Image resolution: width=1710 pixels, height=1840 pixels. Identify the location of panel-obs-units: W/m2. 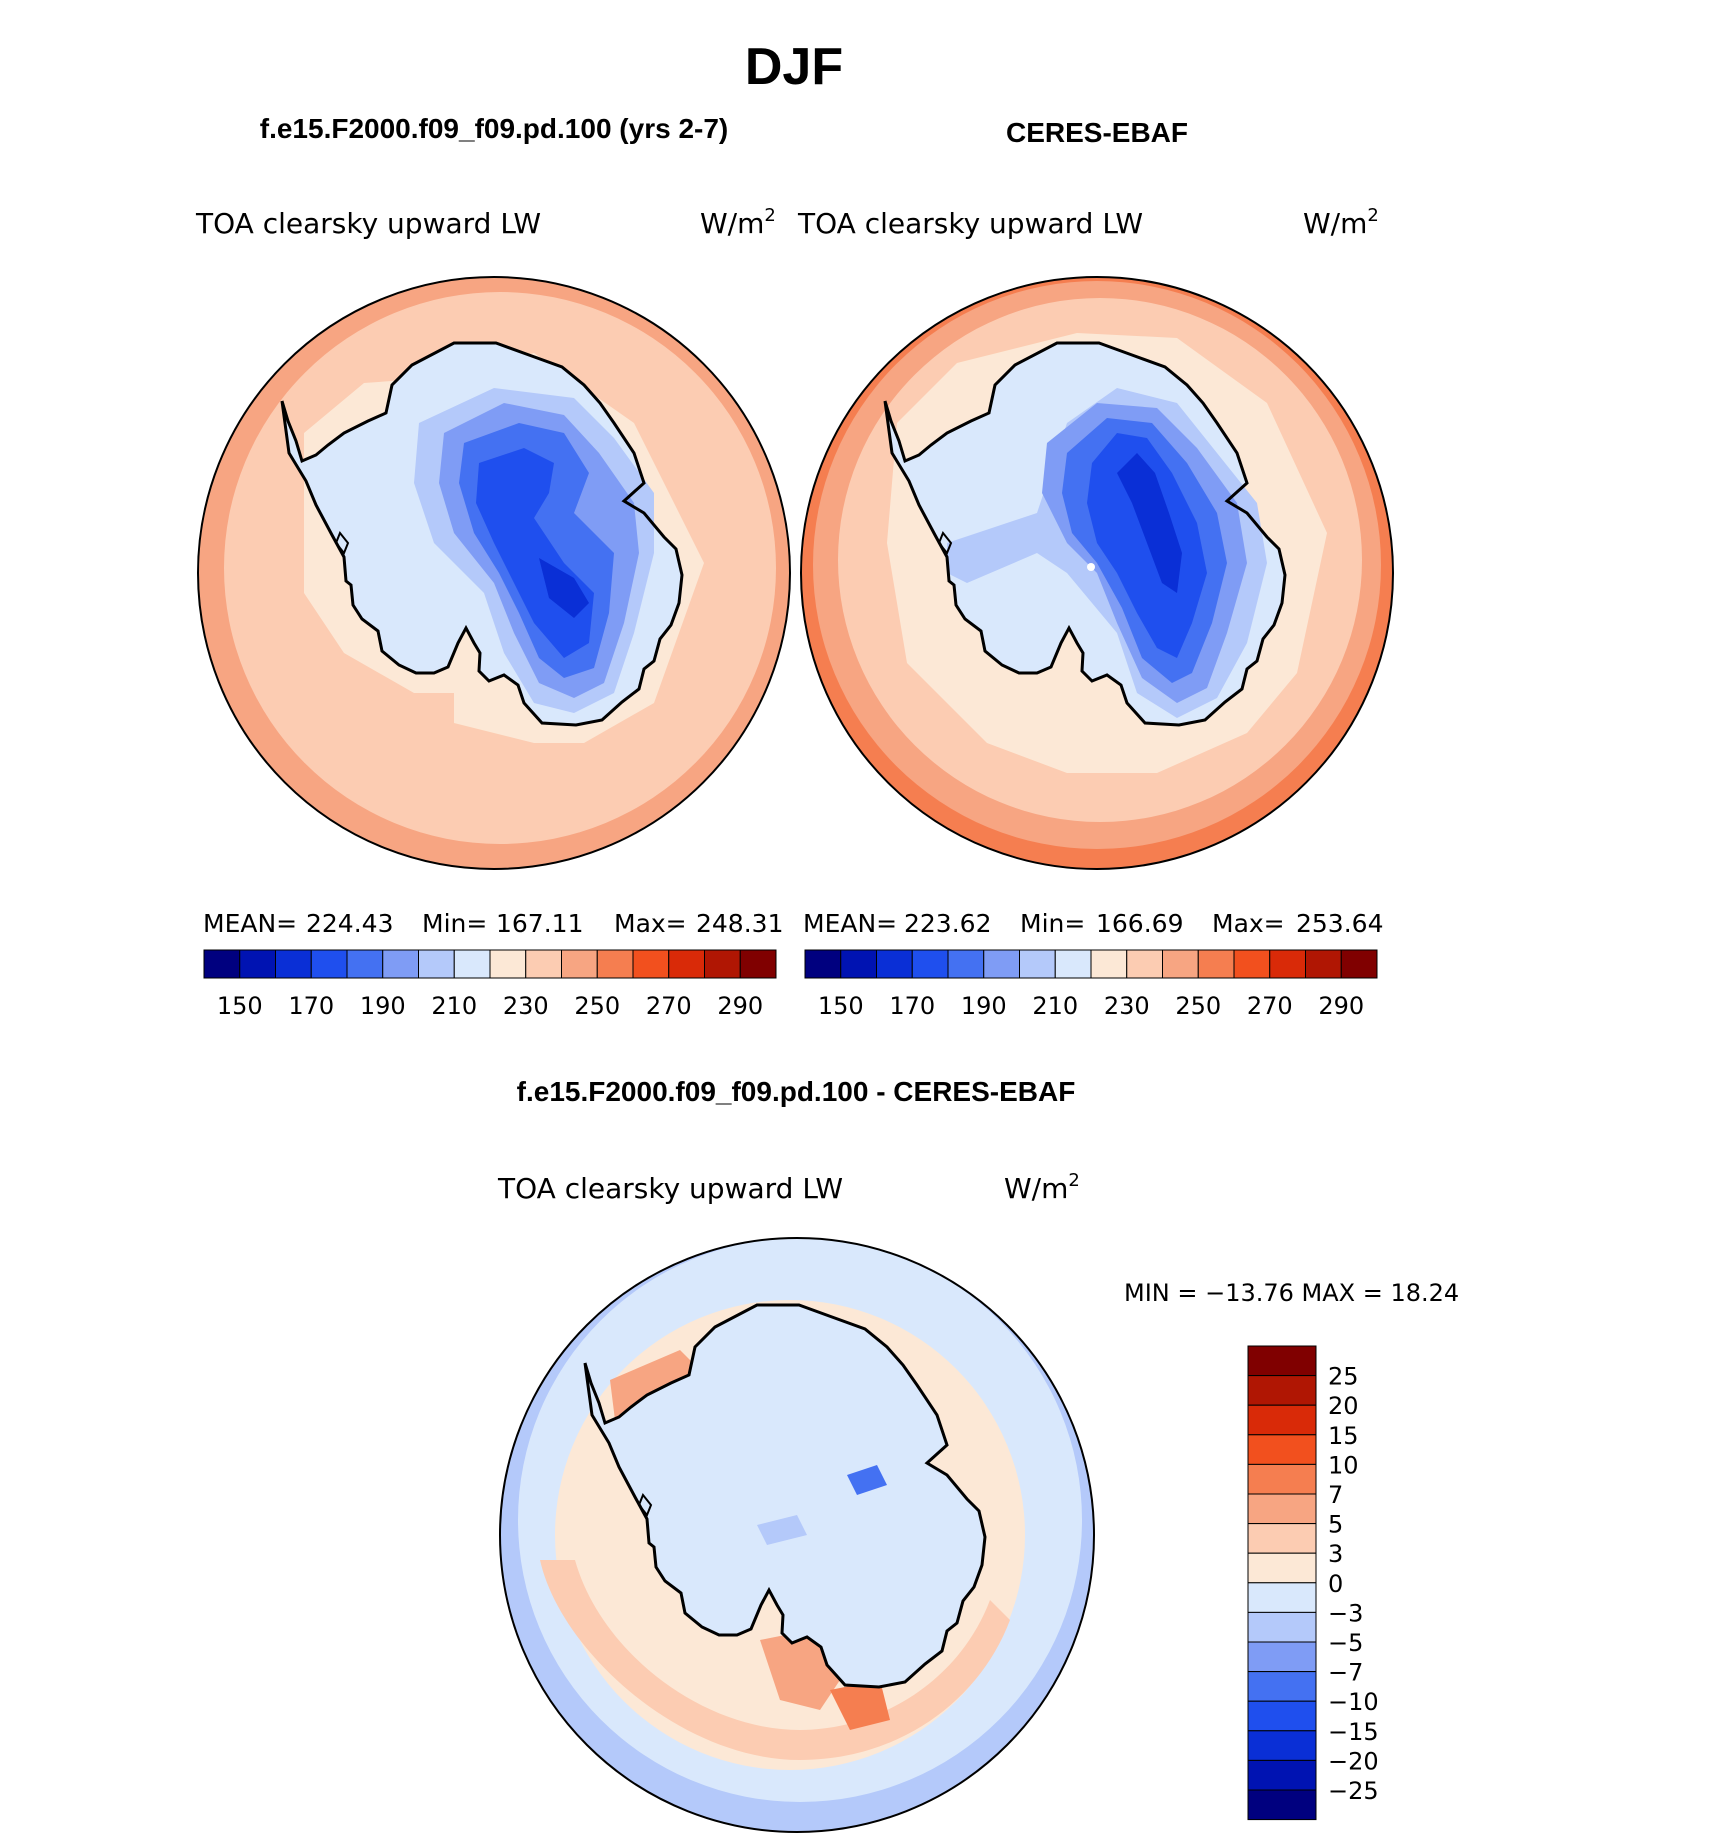
(1341, 222).